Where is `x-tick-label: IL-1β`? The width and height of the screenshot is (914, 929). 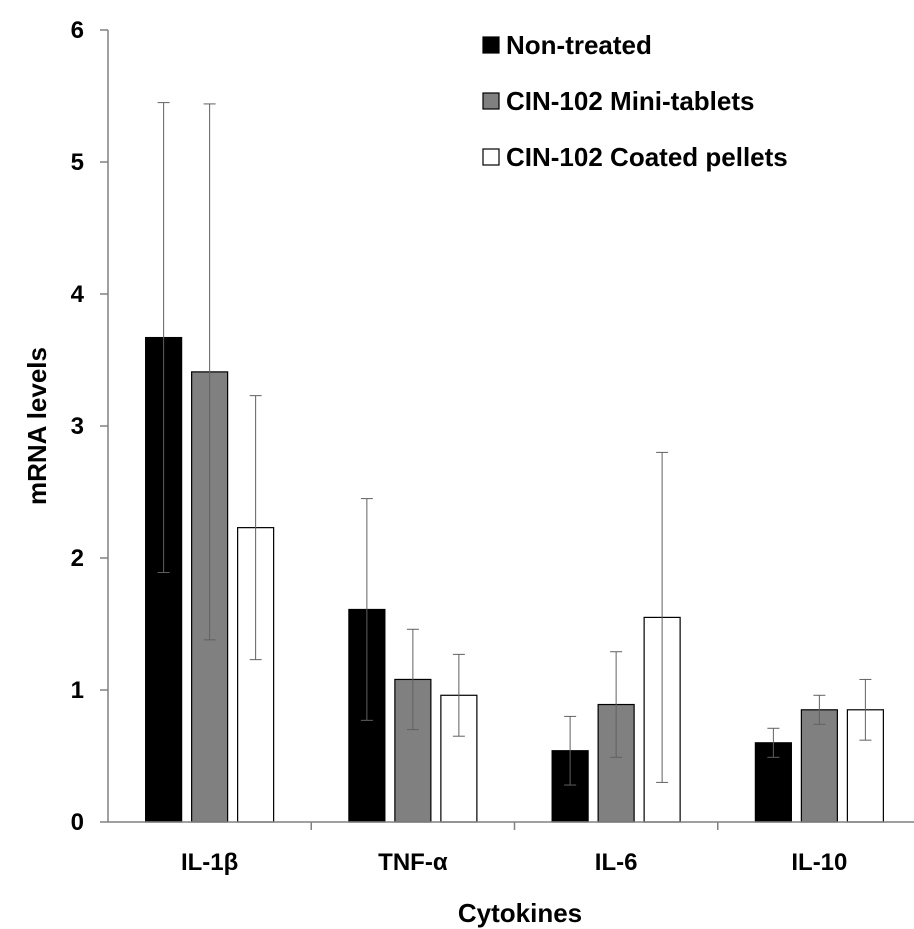 x-tick-label: IL-1β is located at coordinates (209, 862).